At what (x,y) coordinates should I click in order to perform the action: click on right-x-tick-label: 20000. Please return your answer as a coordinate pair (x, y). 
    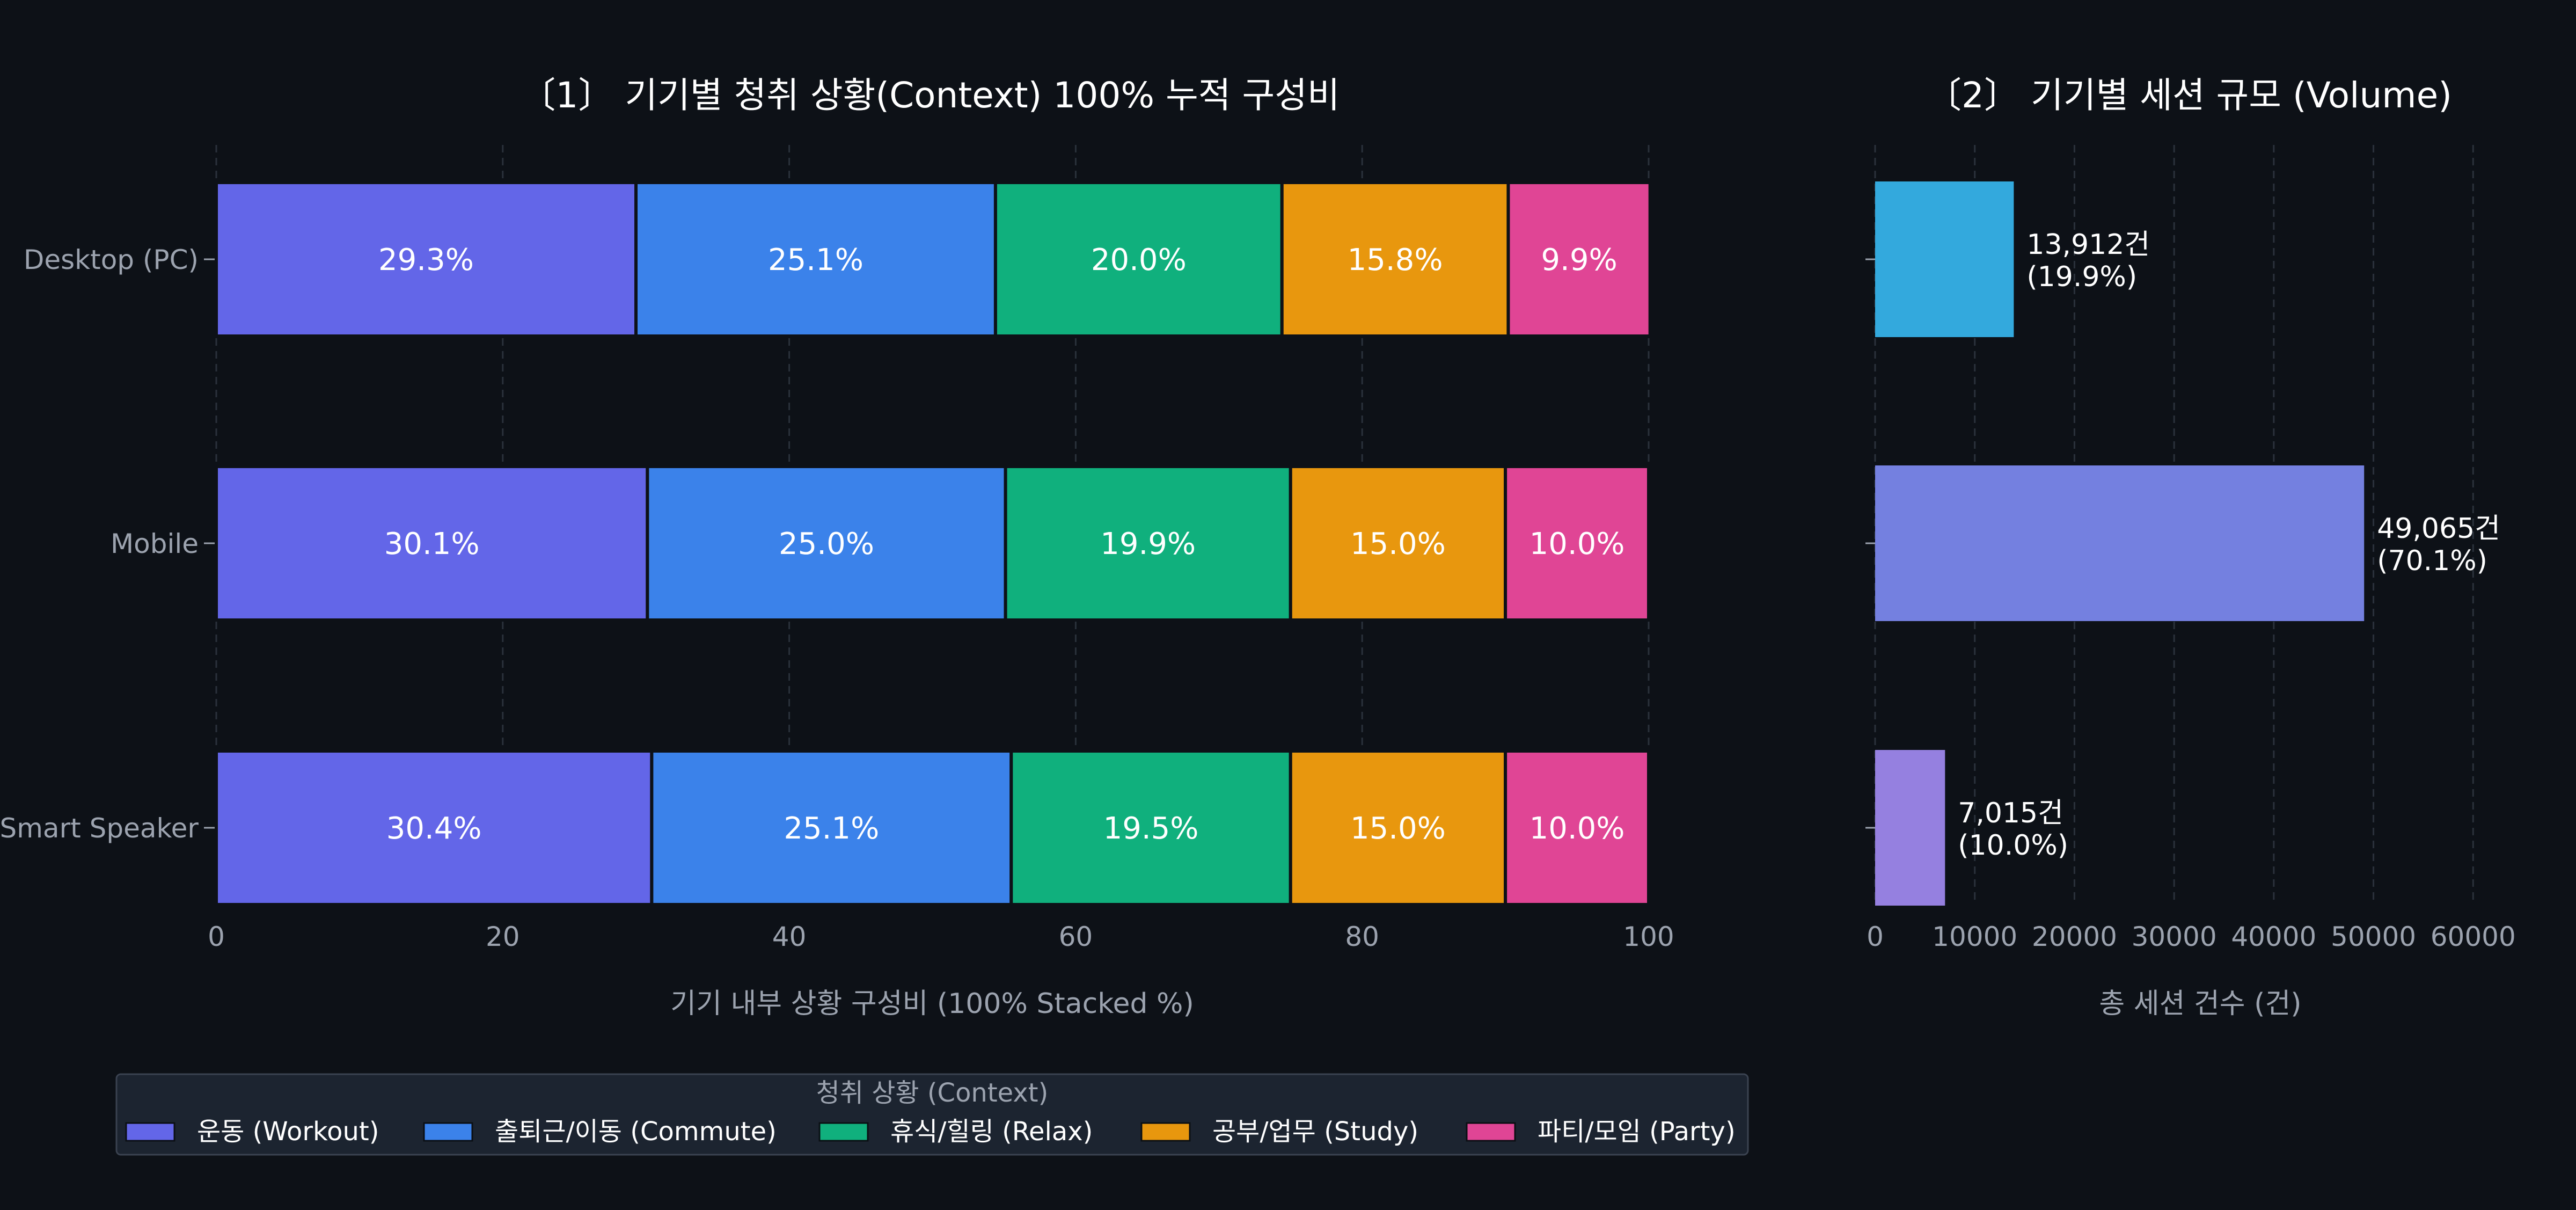
    Looking at the image, I should click on (2074, 937).